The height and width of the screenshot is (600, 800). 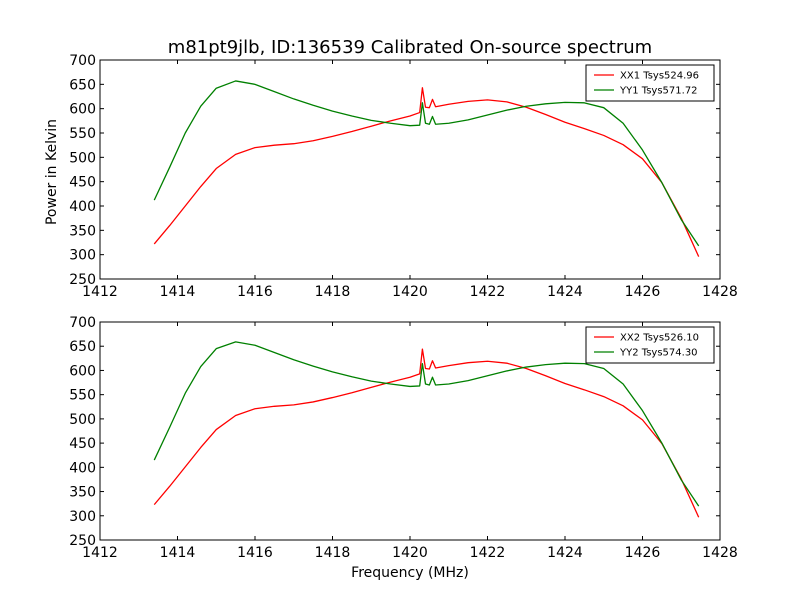 I want to click on legend-entry: YY2 Tsys574.30, so click(x=658, y=353).